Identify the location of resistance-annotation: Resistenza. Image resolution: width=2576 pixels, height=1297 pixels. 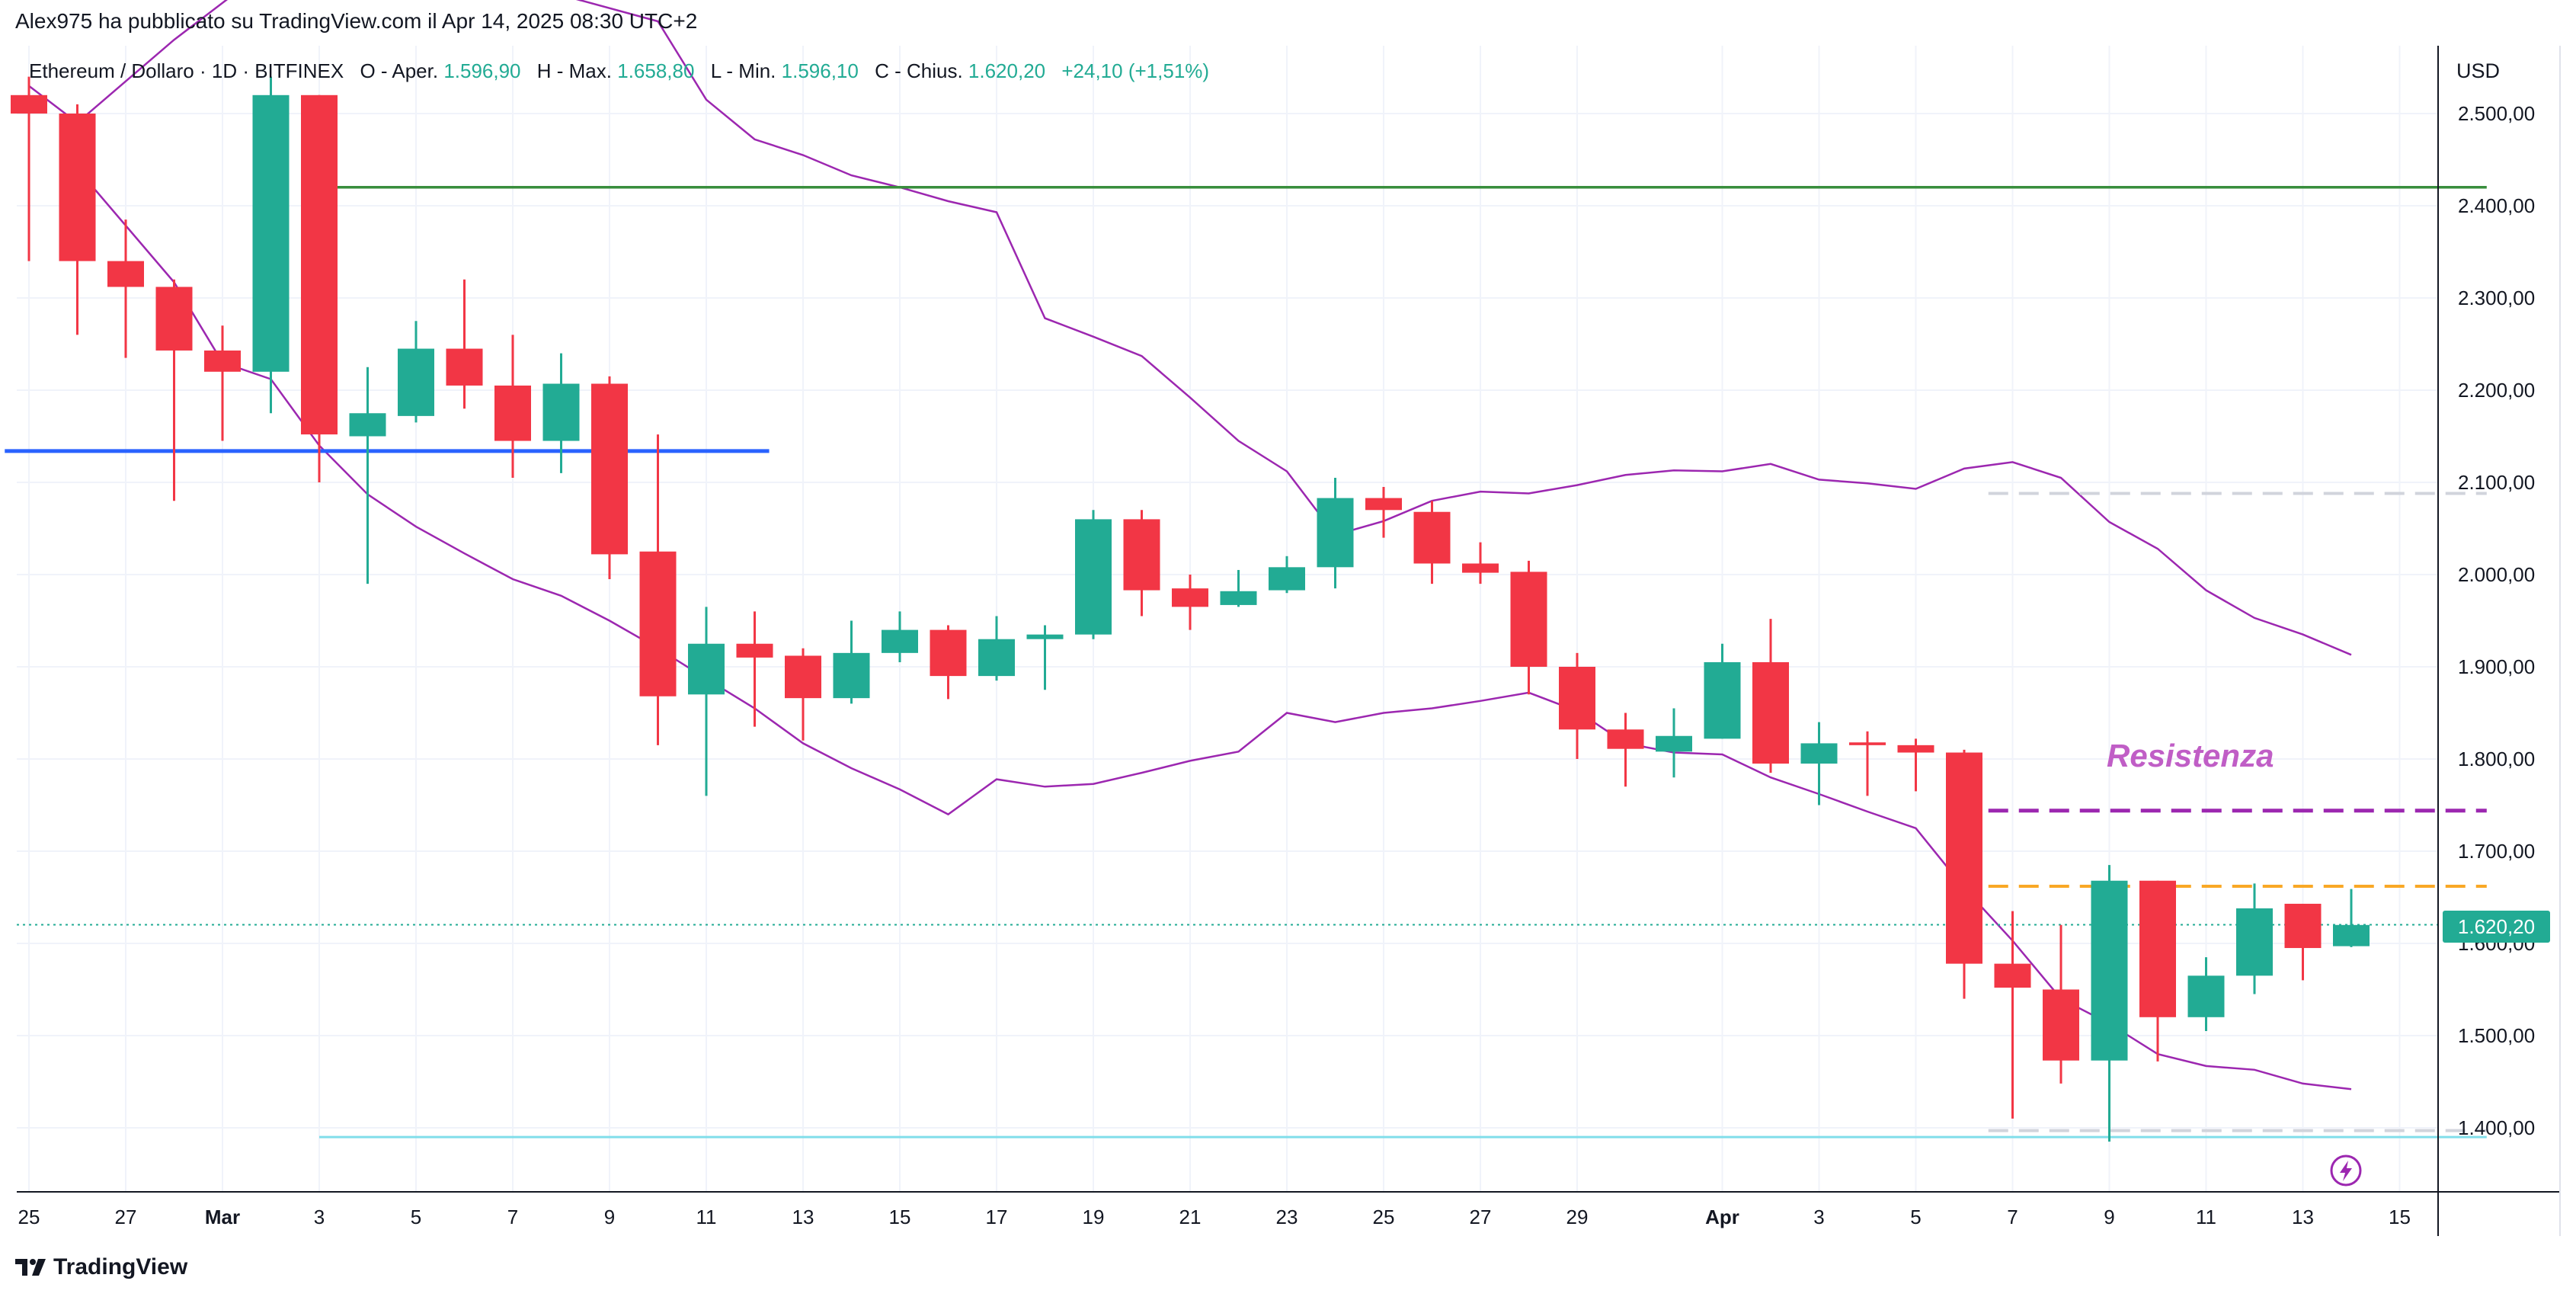
(2190, 755).